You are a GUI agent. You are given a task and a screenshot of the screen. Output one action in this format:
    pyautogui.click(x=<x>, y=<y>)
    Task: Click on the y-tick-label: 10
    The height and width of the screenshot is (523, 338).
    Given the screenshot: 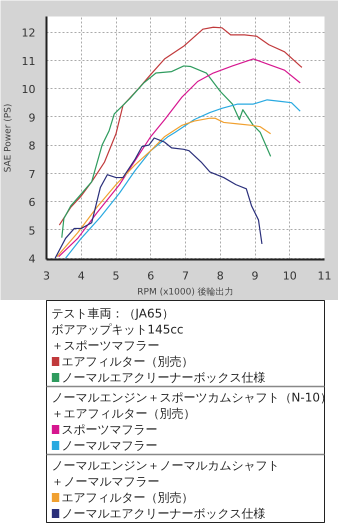 What is the action you would take?
    pyautogui.click(x=29, y=89)
    